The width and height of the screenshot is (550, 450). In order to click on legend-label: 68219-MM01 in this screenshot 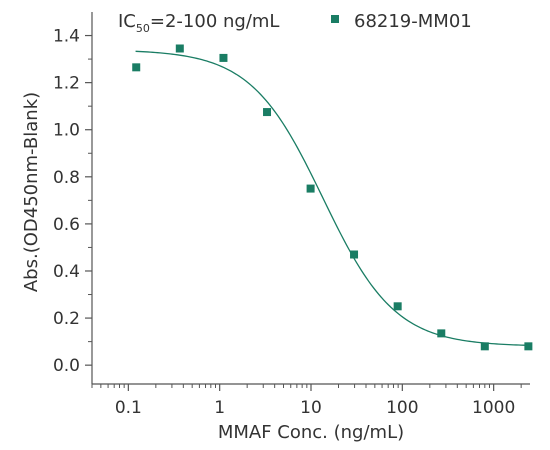, I will do `click(413, 21)`.